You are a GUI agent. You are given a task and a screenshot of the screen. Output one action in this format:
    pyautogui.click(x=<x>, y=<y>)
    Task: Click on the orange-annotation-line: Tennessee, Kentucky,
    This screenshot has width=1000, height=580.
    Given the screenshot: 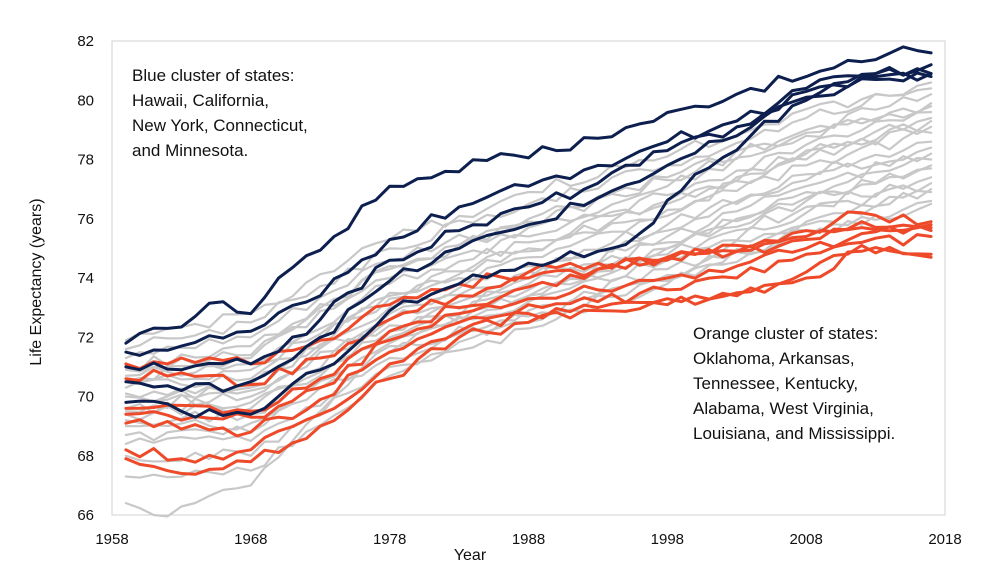 What is the action you would take?
    pyautogui.click(x=776, y=383)
    